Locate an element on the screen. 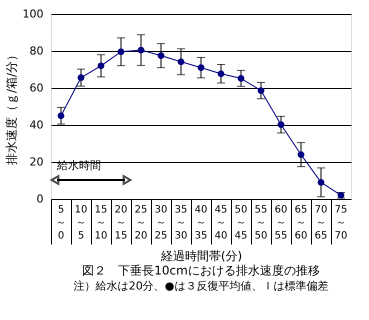  y-axis-title: 排水速度（ｇ/箱/分） is located at coordinates (11, 107).